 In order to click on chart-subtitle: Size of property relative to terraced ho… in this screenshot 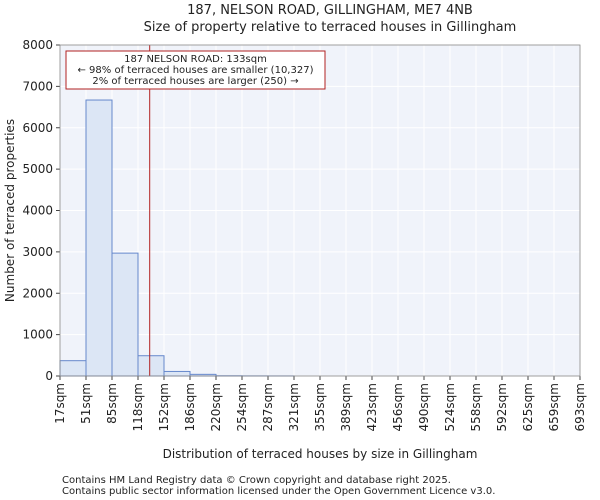, I will do `click(330, 27)`.